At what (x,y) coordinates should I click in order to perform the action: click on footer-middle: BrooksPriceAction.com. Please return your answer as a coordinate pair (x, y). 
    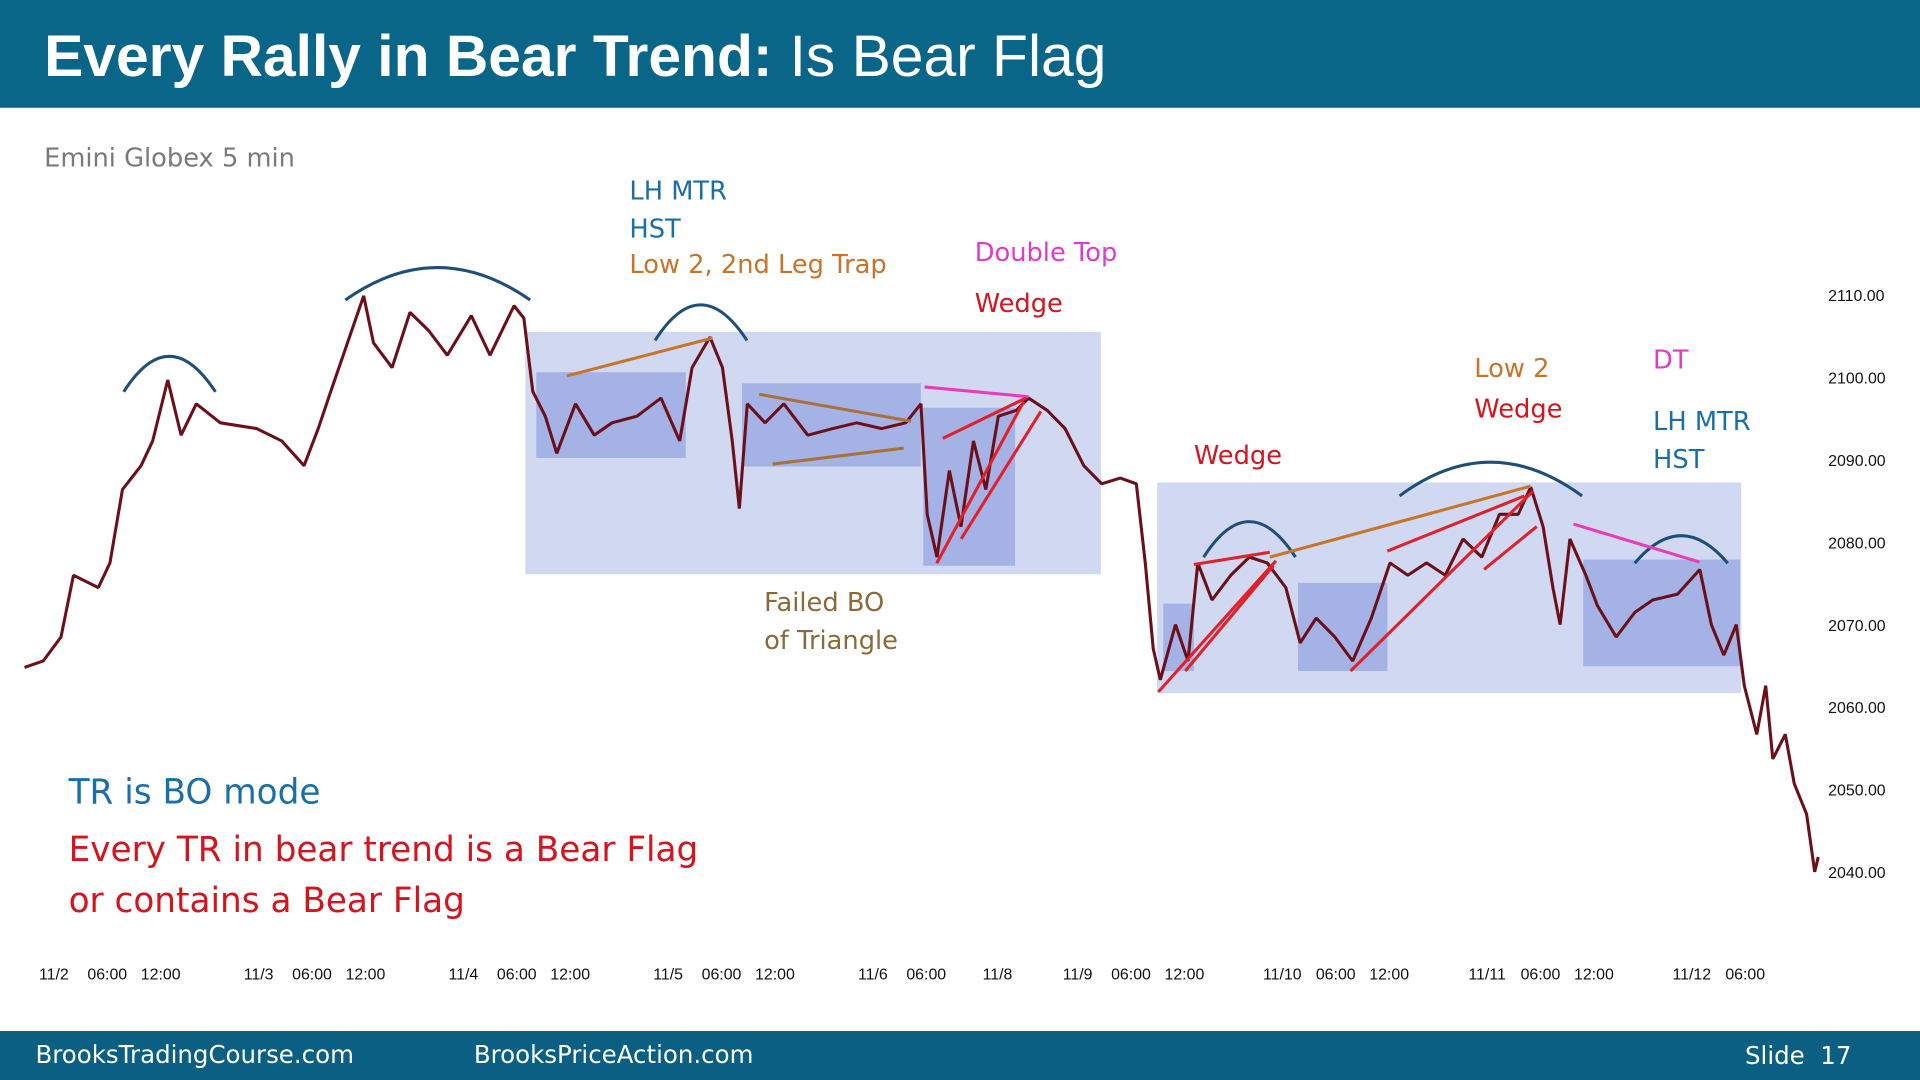
    Looking at the image, I should click on (614, 1054).